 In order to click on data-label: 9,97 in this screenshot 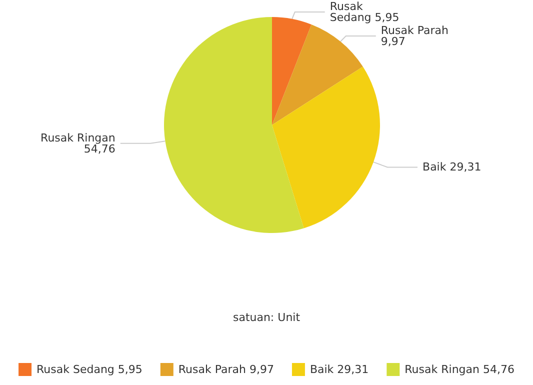, I will do `click(393, 41)`.